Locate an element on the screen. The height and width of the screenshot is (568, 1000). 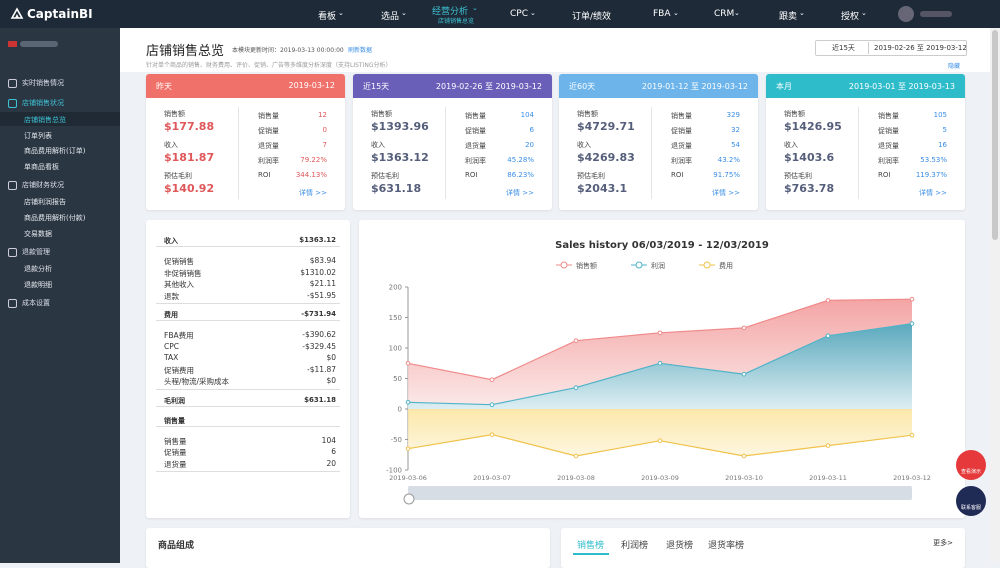
menu-item: 单商品看板 is located at coordinates (41, 166).